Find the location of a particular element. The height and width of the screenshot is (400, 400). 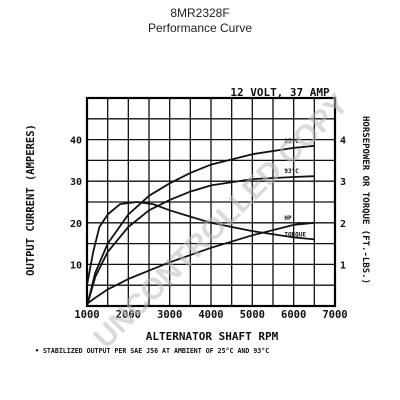

y-tick-label-left: 10 is located at coordinates (76, 265).